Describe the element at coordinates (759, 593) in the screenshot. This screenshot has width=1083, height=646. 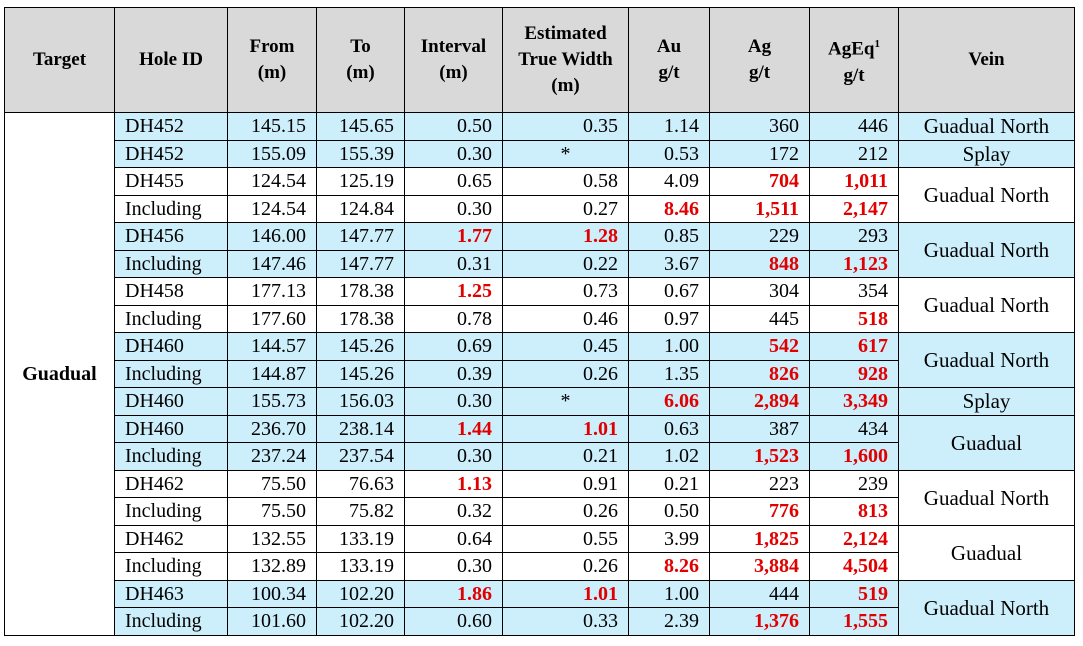
I see `ag-cell: 444` at that location.